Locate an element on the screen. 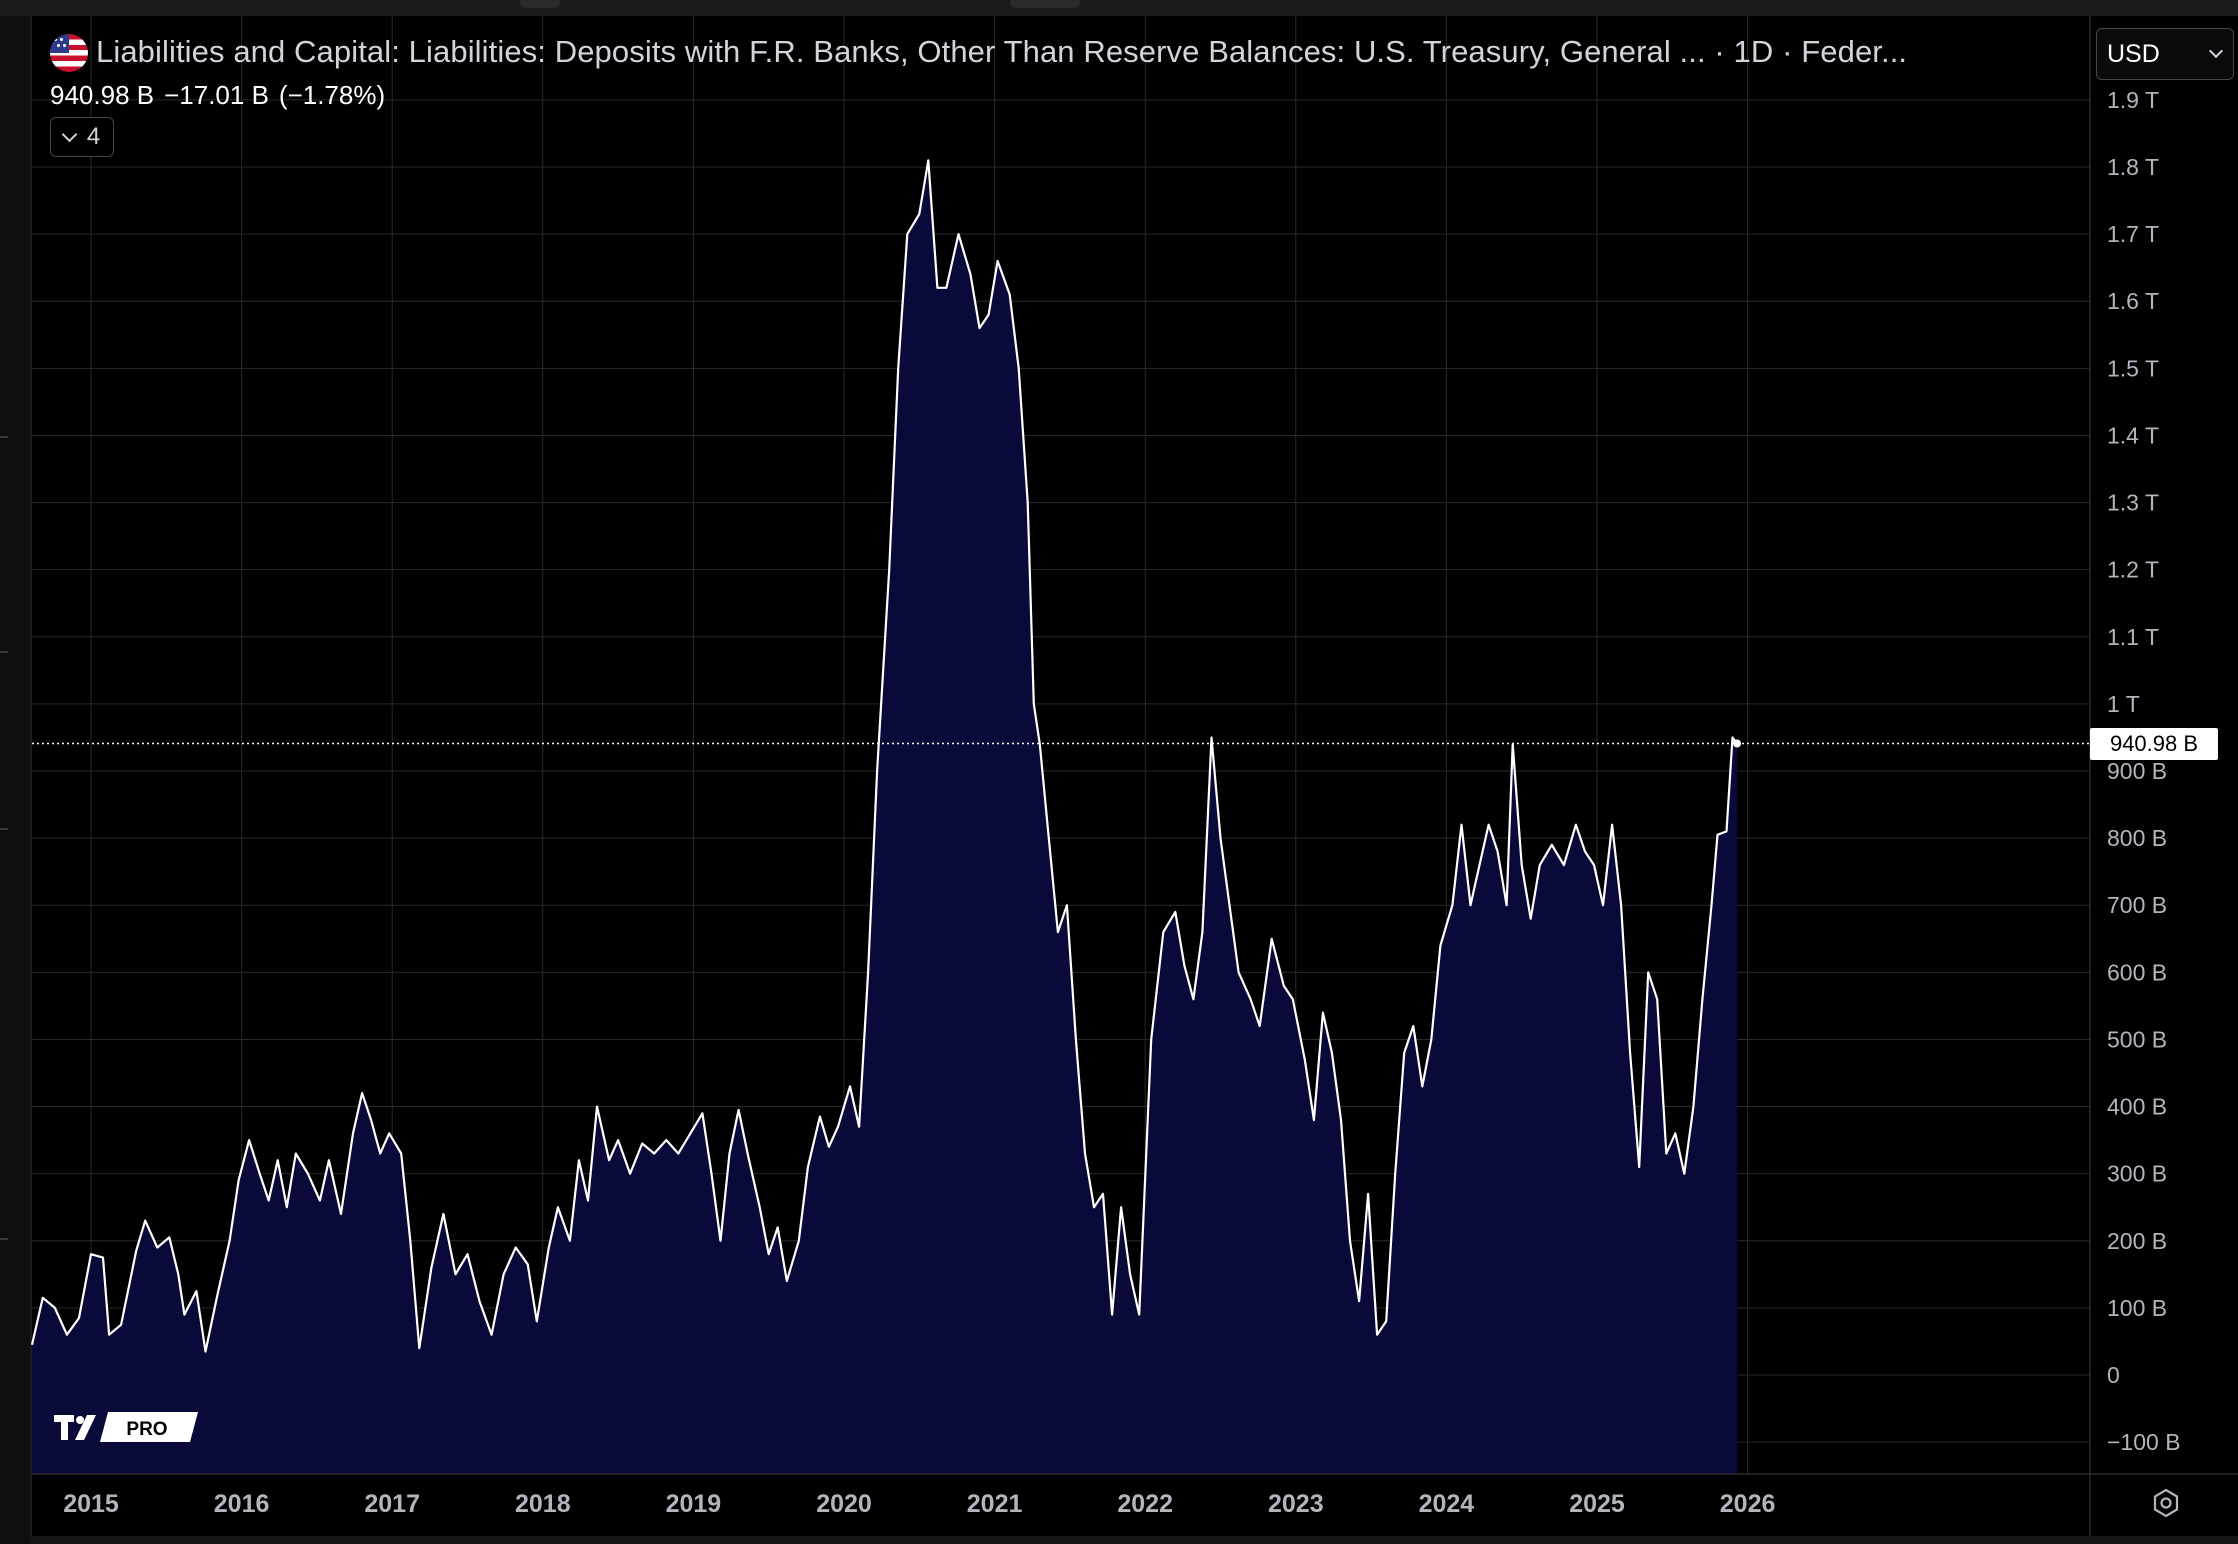 This screenshot has height=1544, width=2238. price-tick-label: 1 T is located at coordinates (2123, 704).